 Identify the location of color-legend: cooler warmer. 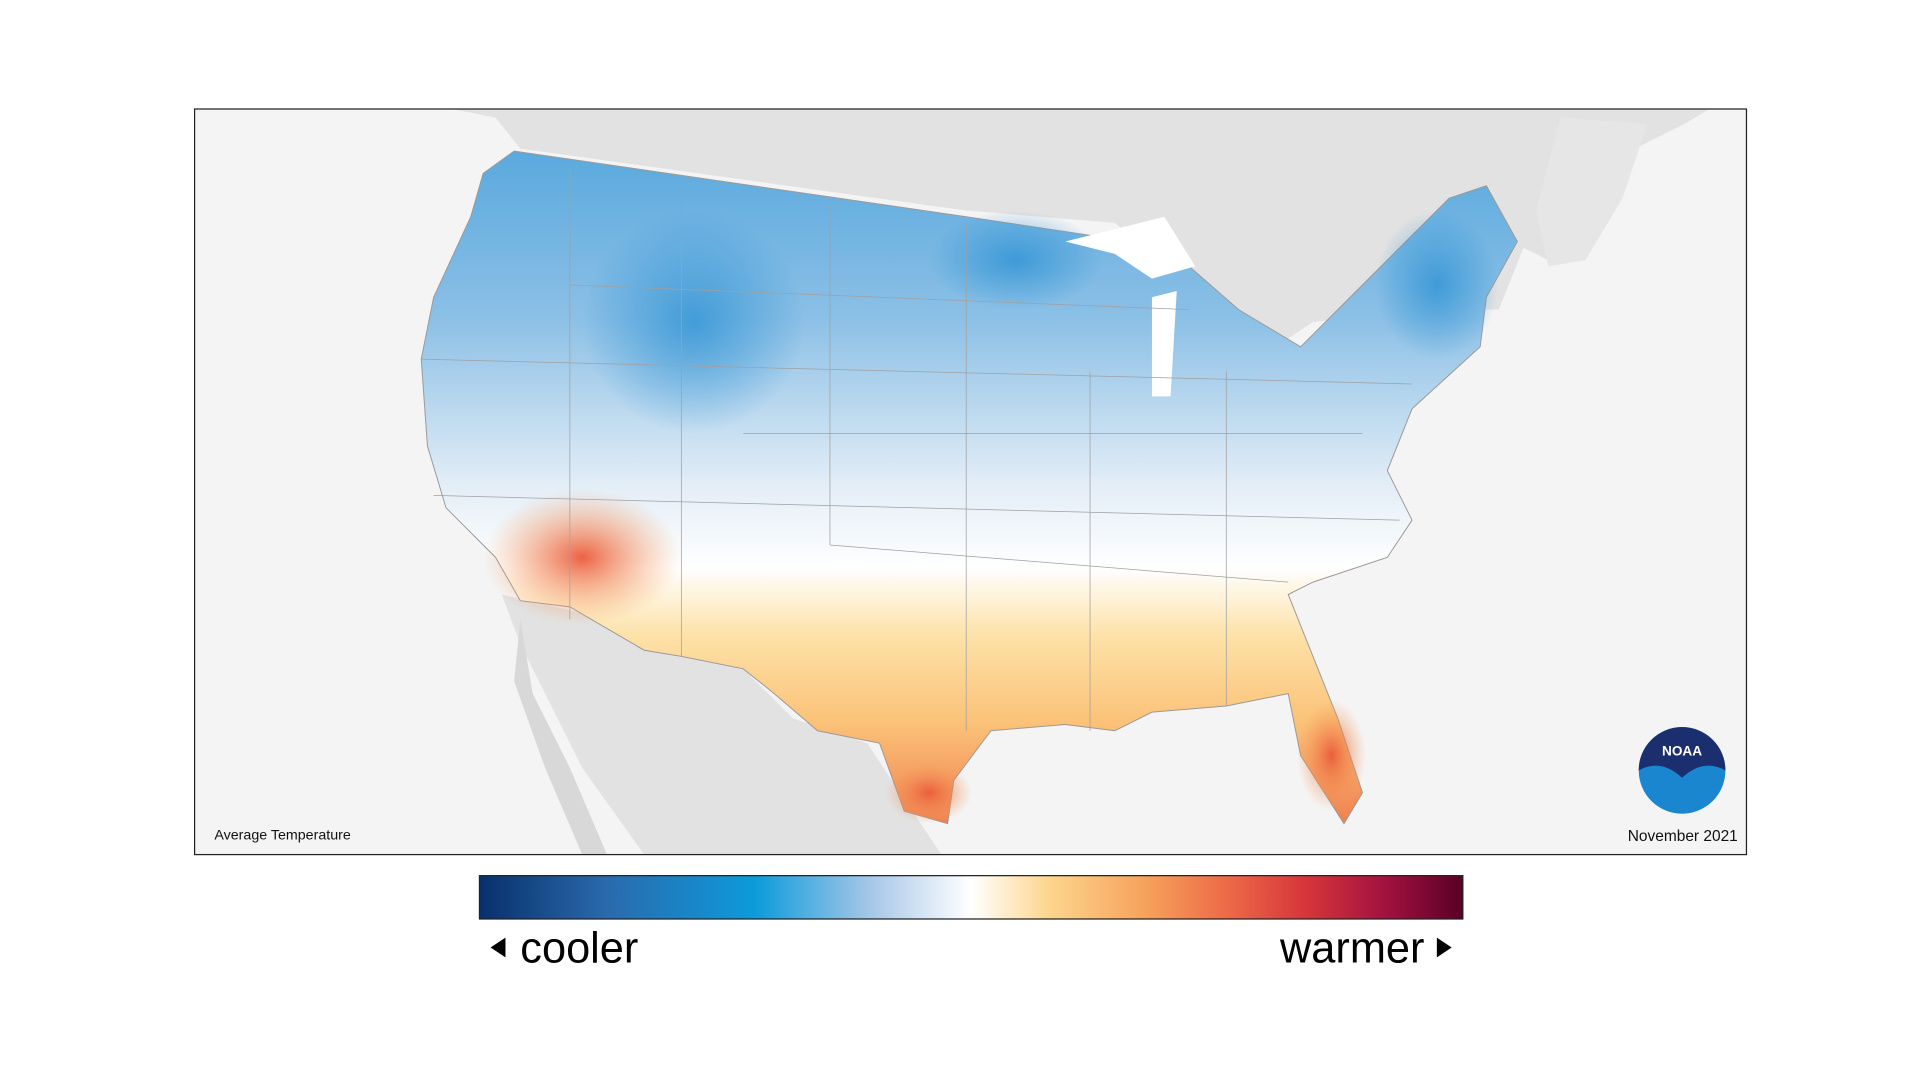
(971, 923).